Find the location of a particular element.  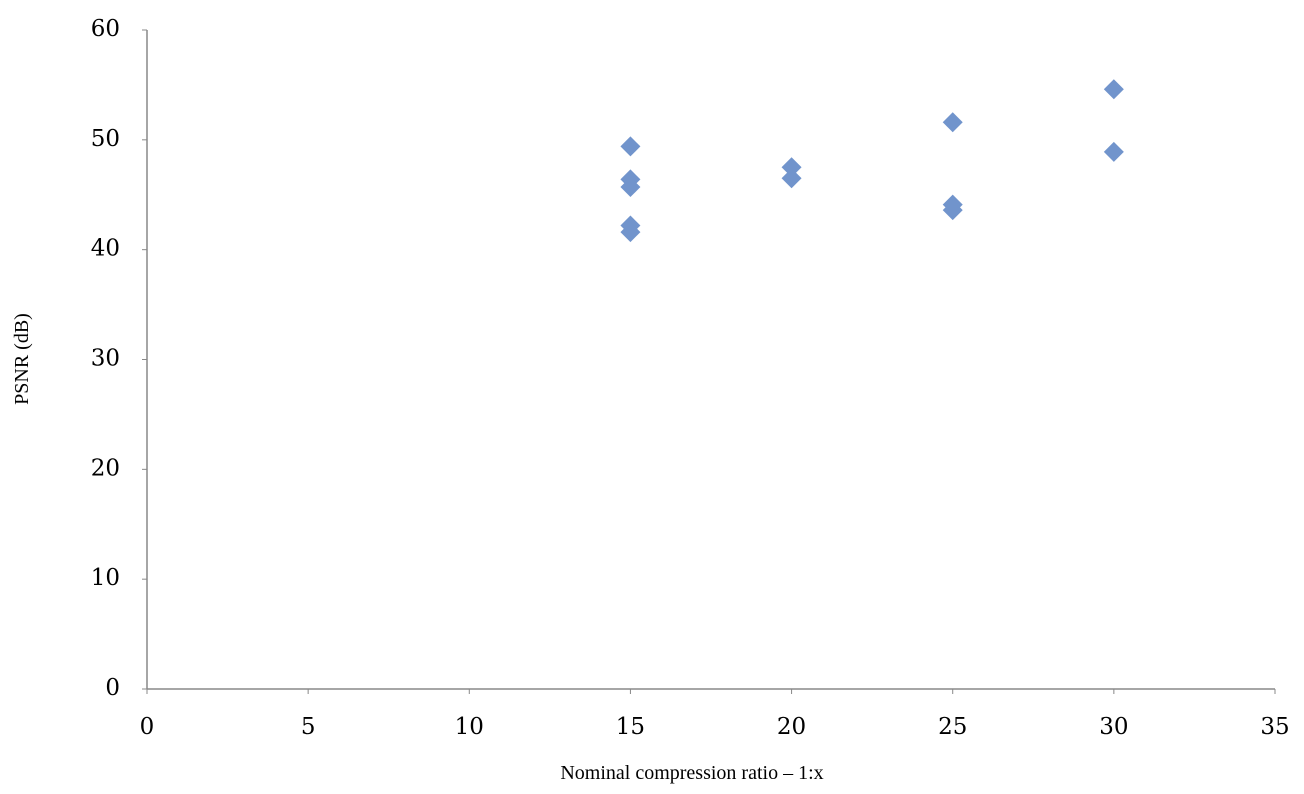

x-tick-label: 15 is located at coordinates (630, 727).